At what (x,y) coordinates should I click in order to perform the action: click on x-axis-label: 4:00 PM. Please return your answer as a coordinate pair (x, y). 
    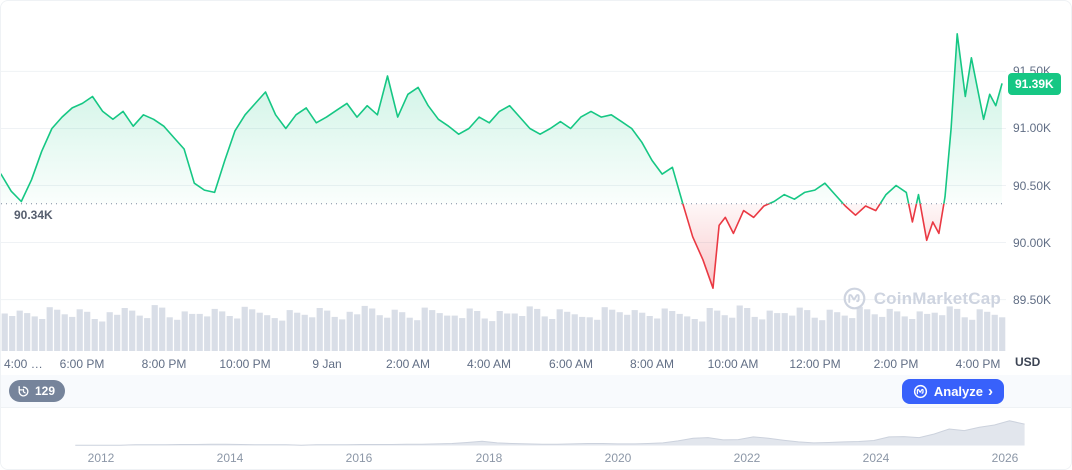
    Looking at the image, I should click on (978, 364).